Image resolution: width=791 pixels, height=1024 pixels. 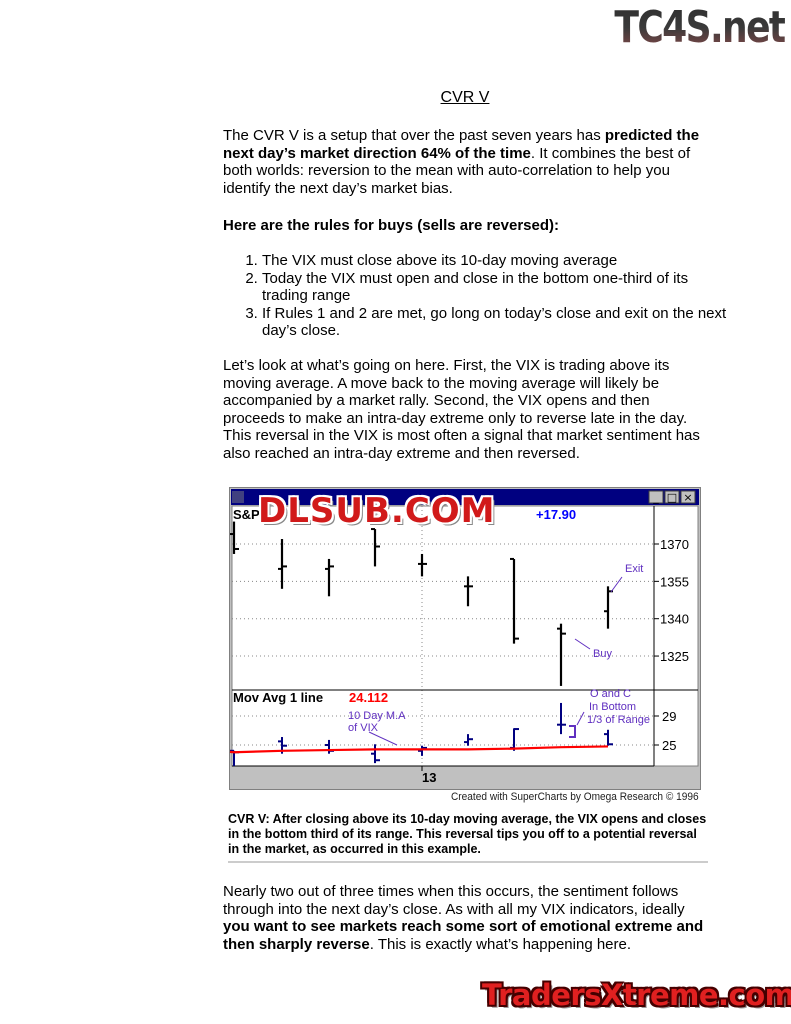 What do you see at coordinates (602, 654) in the screenshot?
I see `buy-annotation: Buy` at bounding box center [602, 654].